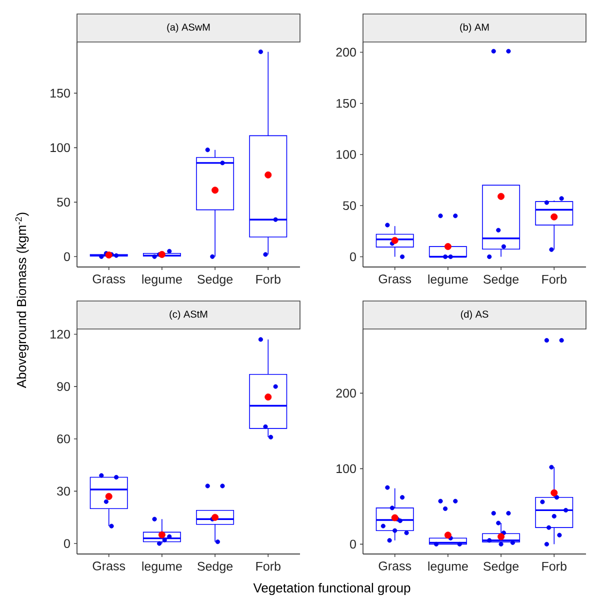 This screenshot has width=593, height=598. What do you see at coordinates (63, 386) in the screenshot?
I see `y-tick-label: 90` at bounding box center [63, 386].